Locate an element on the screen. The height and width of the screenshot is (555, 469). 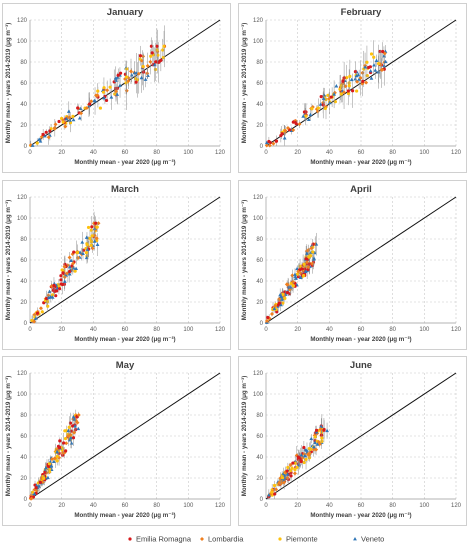
y-tick-label: 0 is located at coordinates (262, 500).